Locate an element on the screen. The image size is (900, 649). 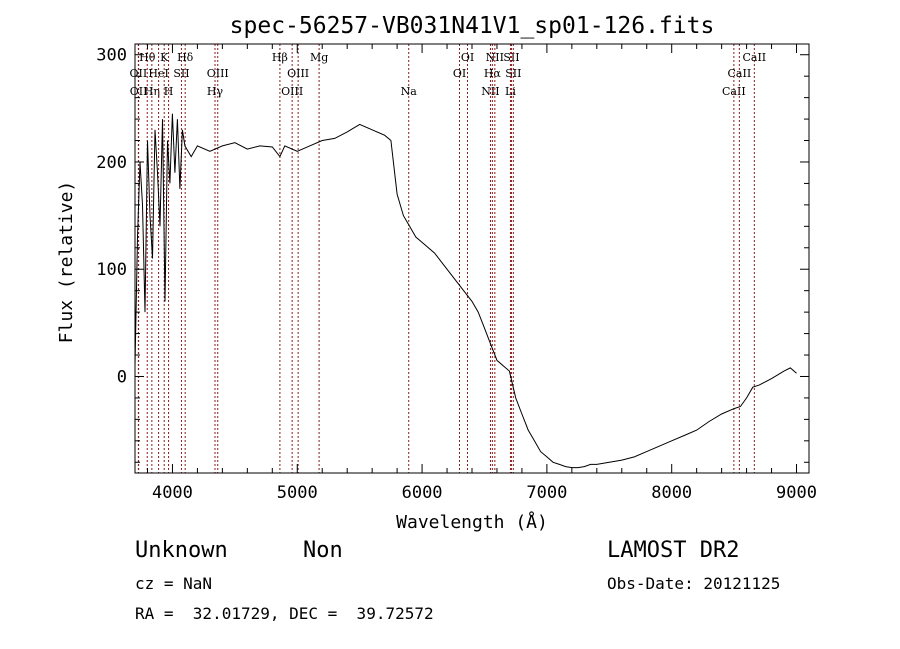
spectral-line-label: Na is located at coordinates (409, 91).